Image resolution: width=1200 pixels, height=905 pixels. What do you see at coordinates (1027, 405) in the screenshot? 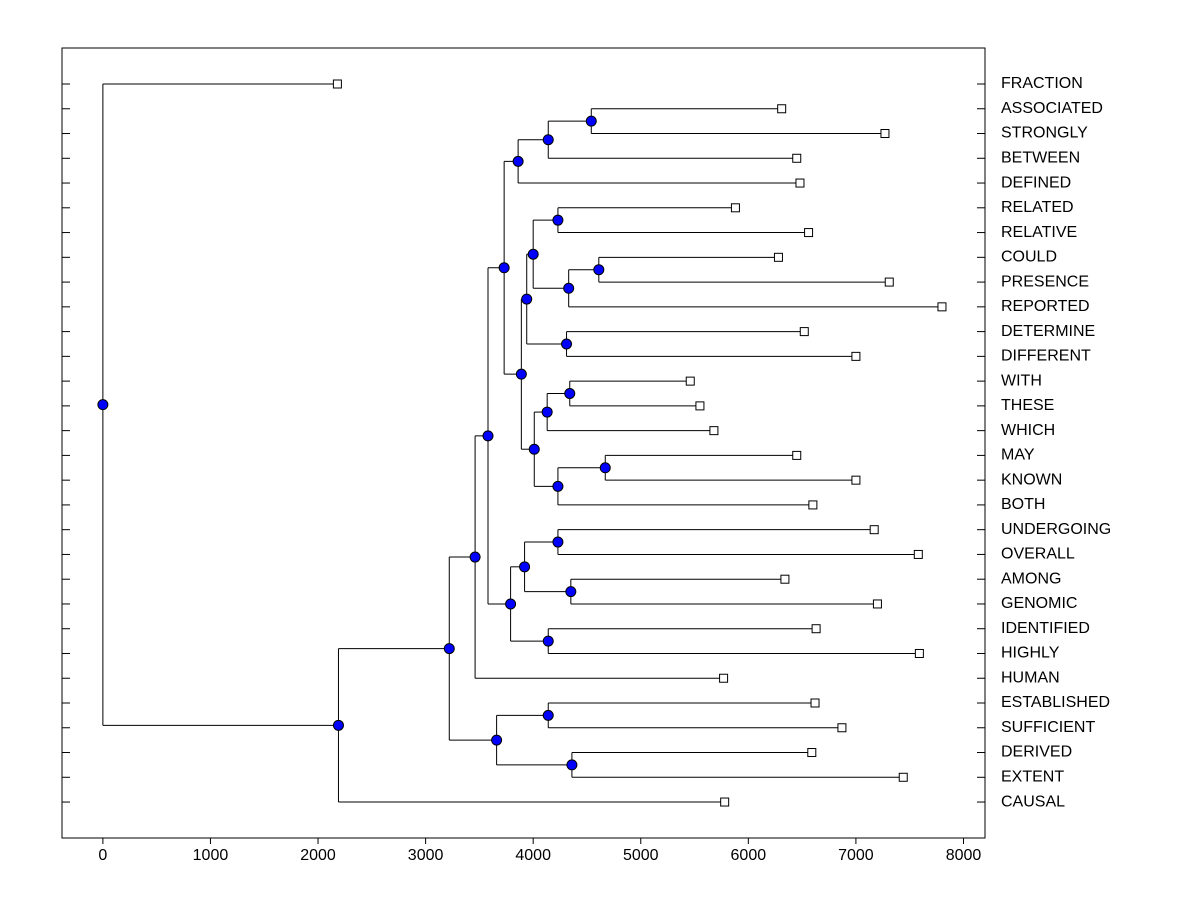
I see `leaf-label: THESE` at bounding box center [1027, 405].